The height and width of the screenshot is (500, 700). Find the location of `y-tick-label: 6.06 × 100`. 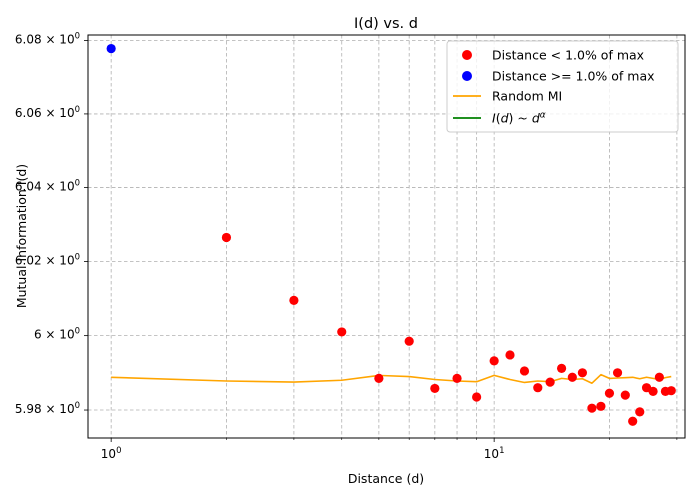

y-tick-label: 6.06 × 100 is located at coordinates (47, 112).